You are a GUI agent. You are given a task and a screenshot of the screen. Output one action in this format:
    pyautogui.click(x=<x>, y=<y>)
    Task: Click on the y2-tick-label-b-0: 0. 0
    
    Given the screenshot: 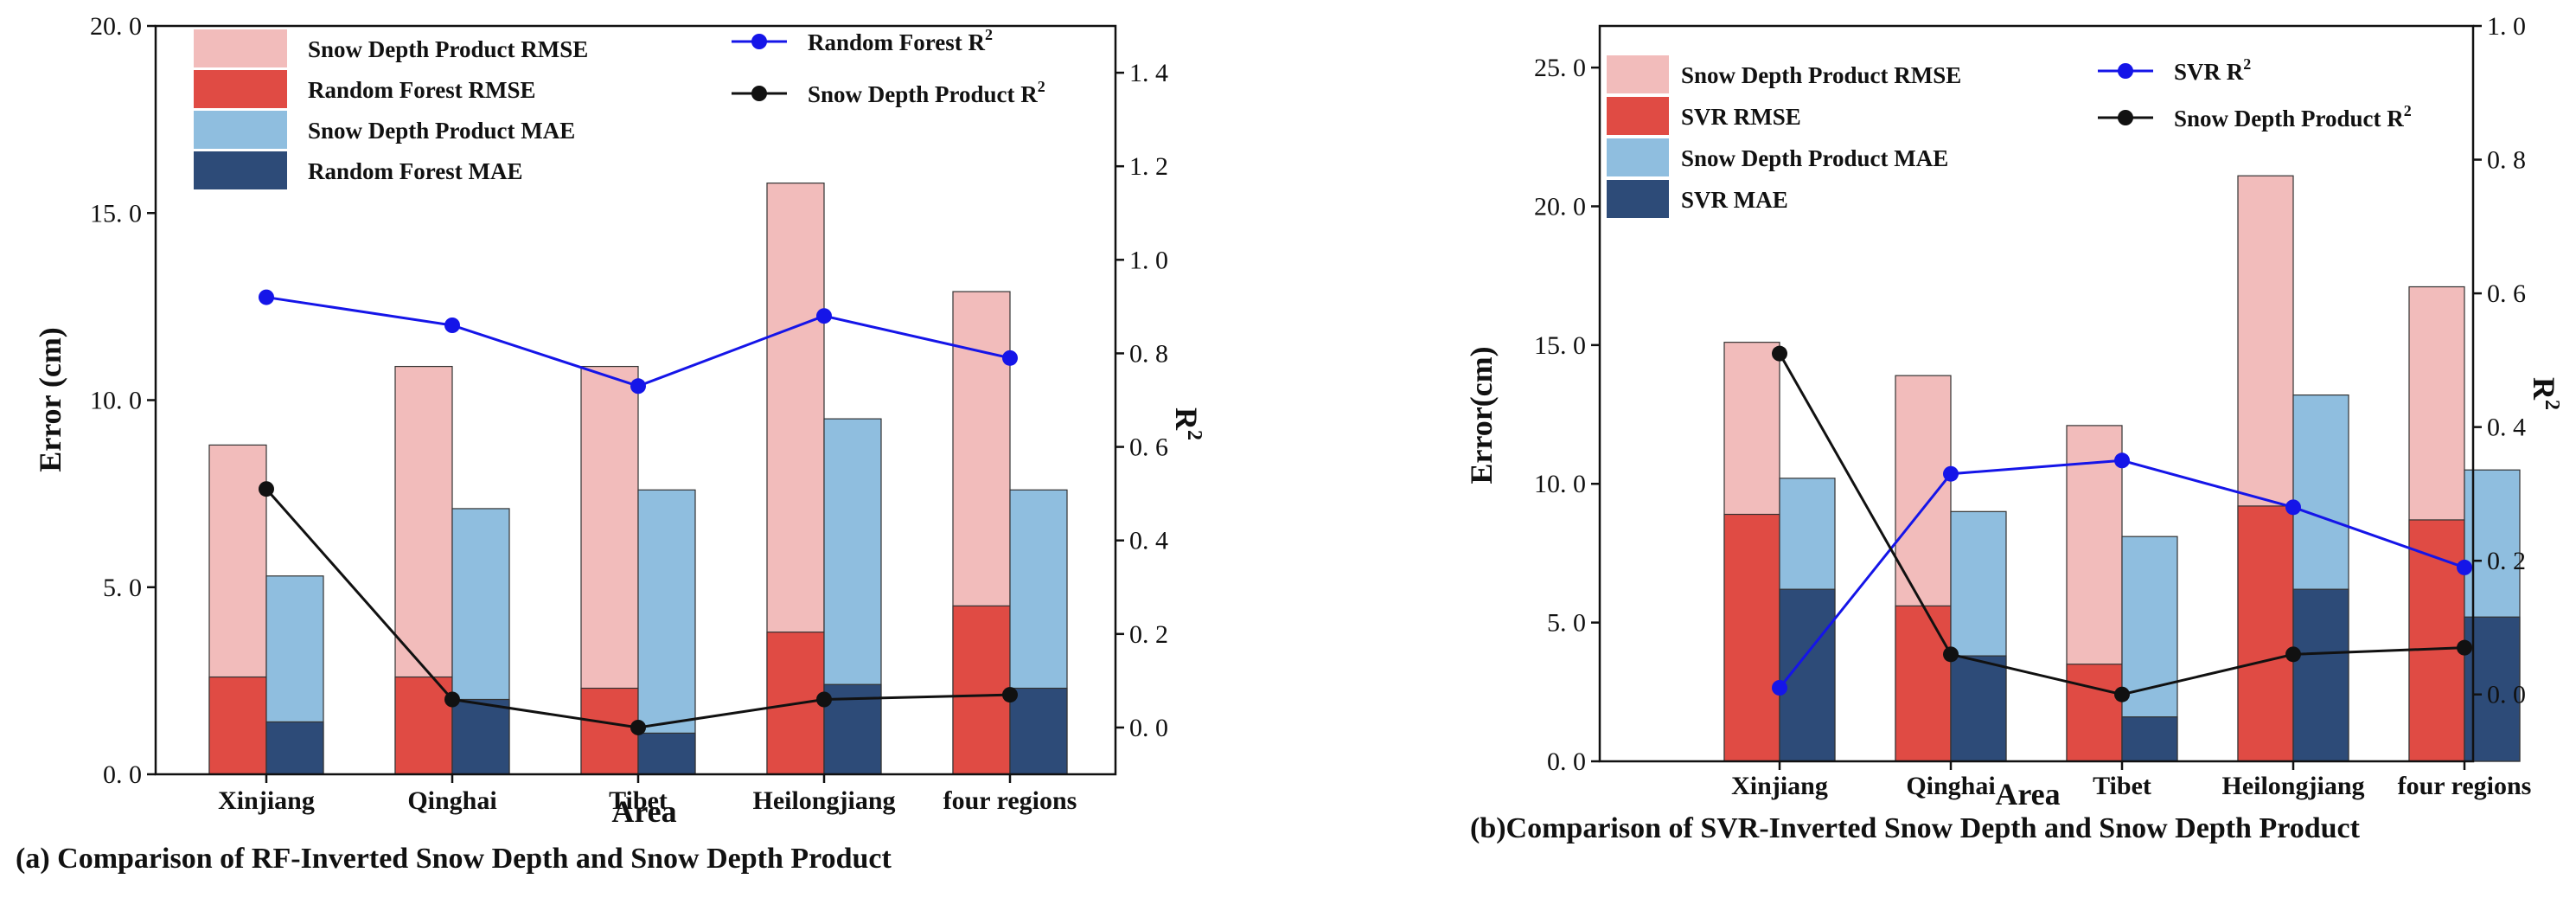 What is the action you would take?
    pyautogui.click(x=2507, y=695)
    